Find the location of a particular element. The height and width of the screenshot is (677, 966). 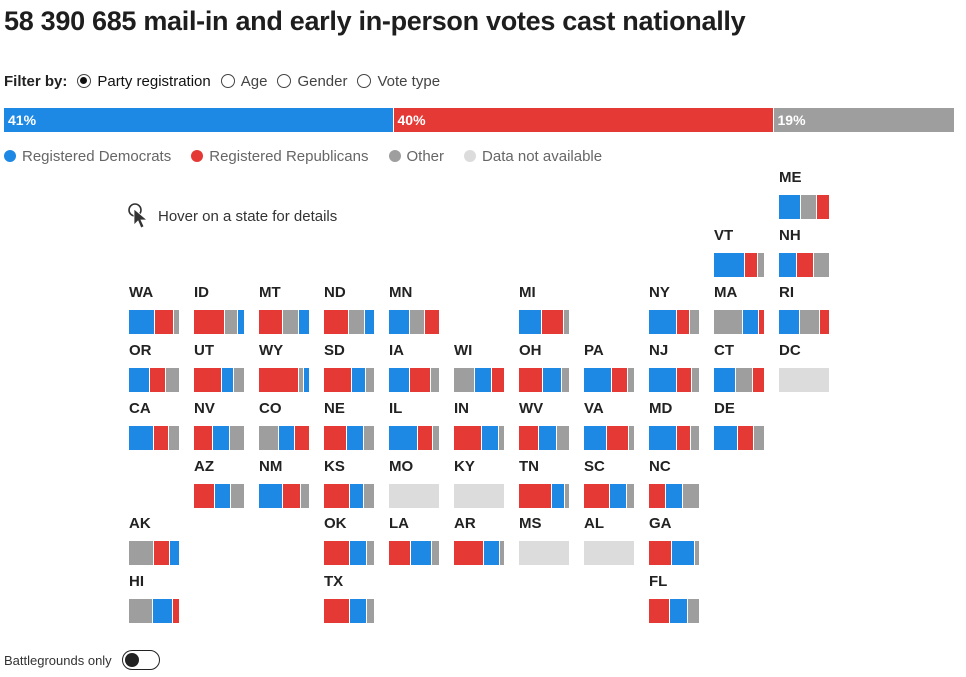

state-tile-ct: CT is located at coordinates (740, 367).